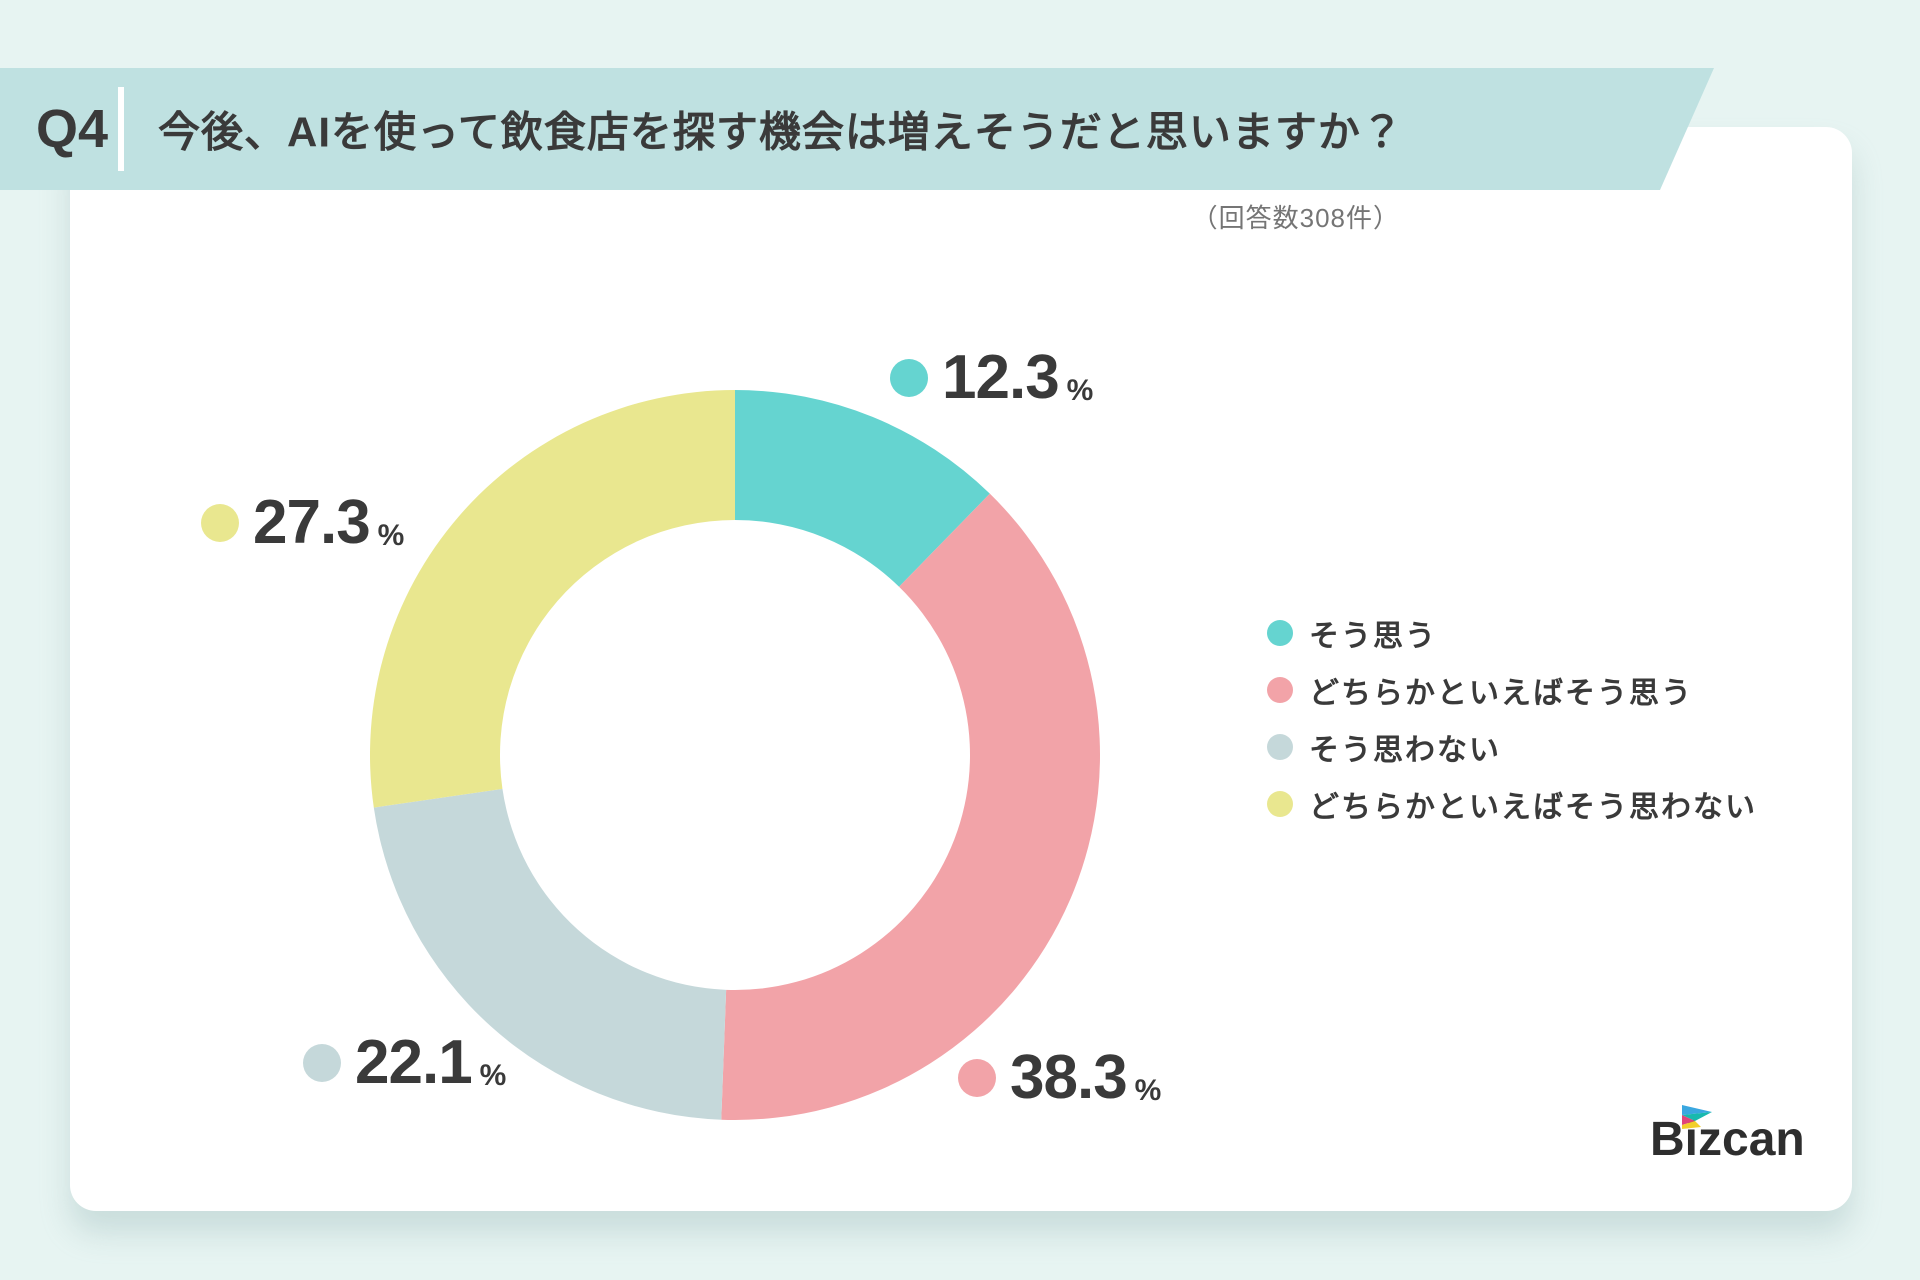 The image size is (1920, 1280). Describe the element at coordinates (121, 129) in the screenshot. I see `band-divider` at that location.